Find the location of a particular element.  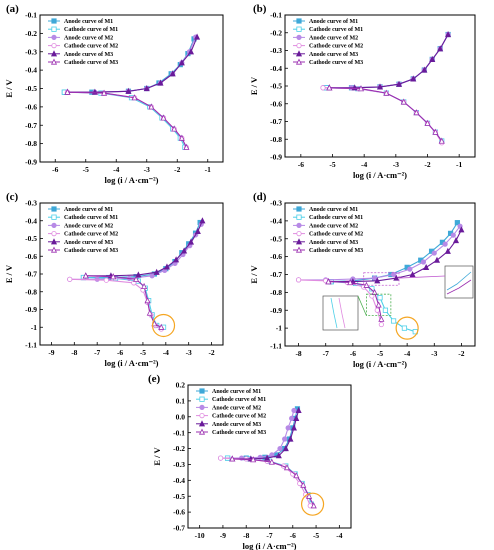

legend-label: Anode curve of M2 is located at coordinates (88, 226).